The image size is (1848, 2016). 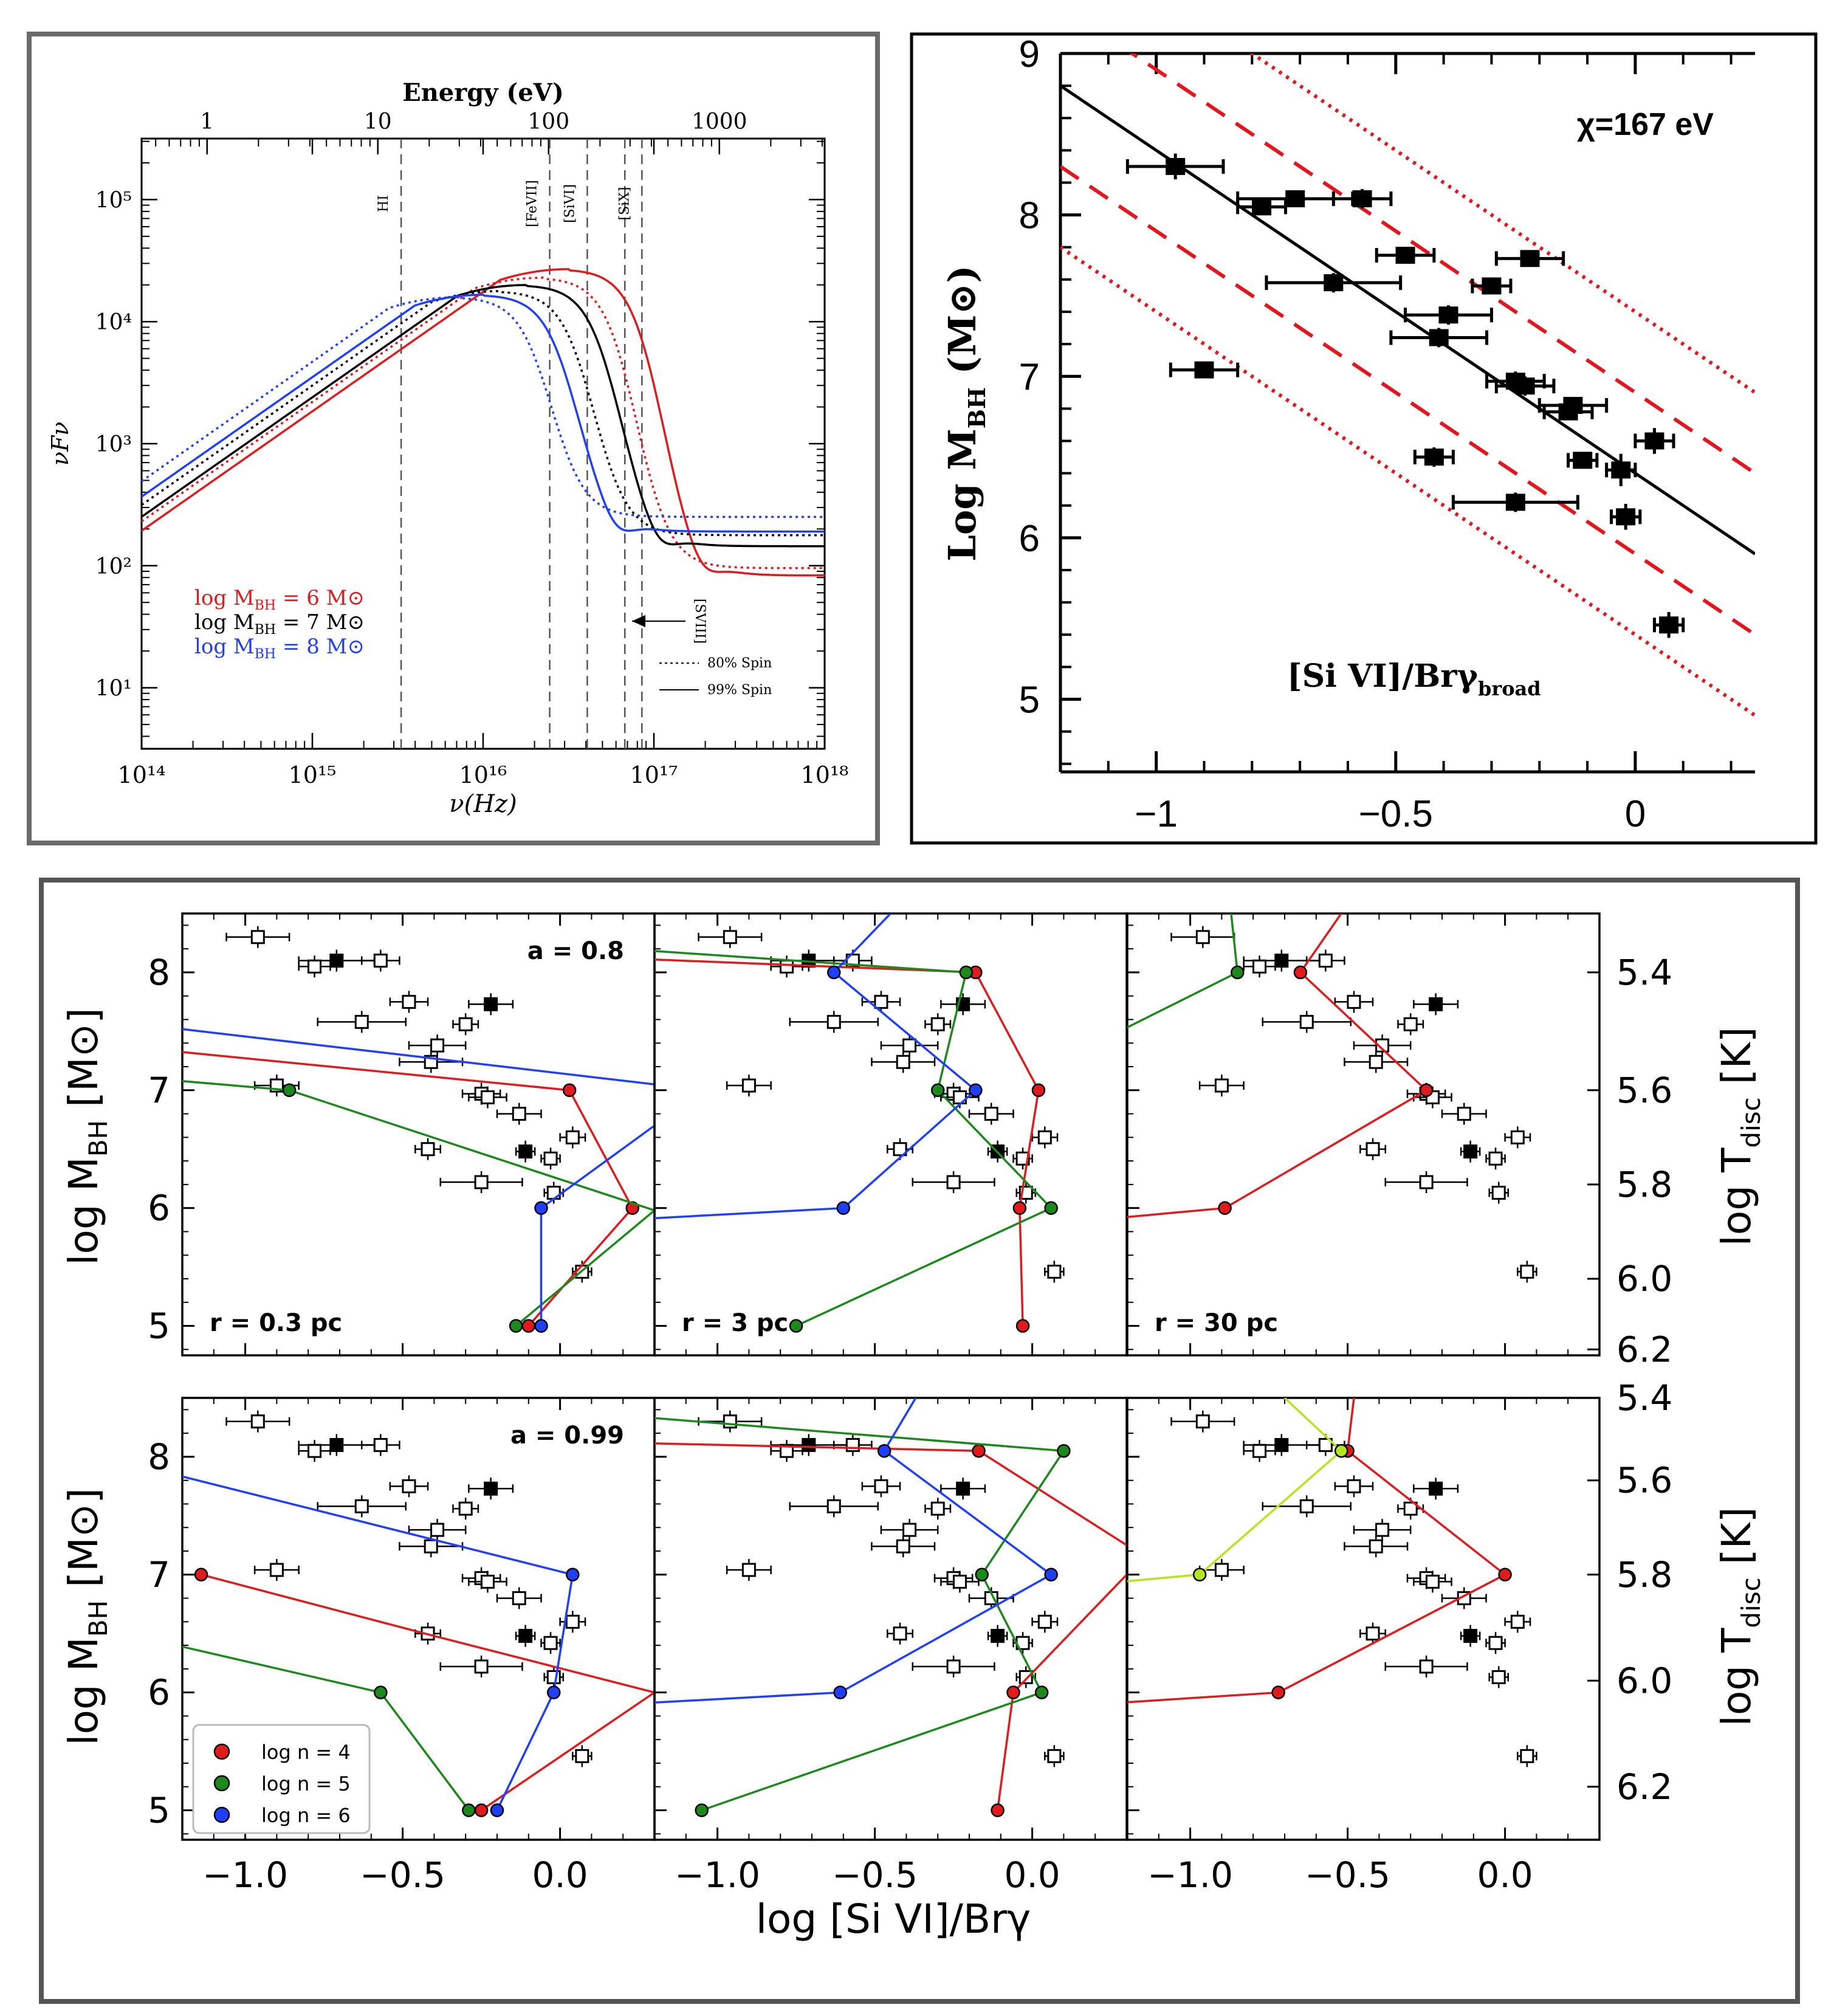 What do you see at coordinates (207, 121) in the screenshot?
I see `sed-top-tick-label: 1` at bounding box center [207, 121].